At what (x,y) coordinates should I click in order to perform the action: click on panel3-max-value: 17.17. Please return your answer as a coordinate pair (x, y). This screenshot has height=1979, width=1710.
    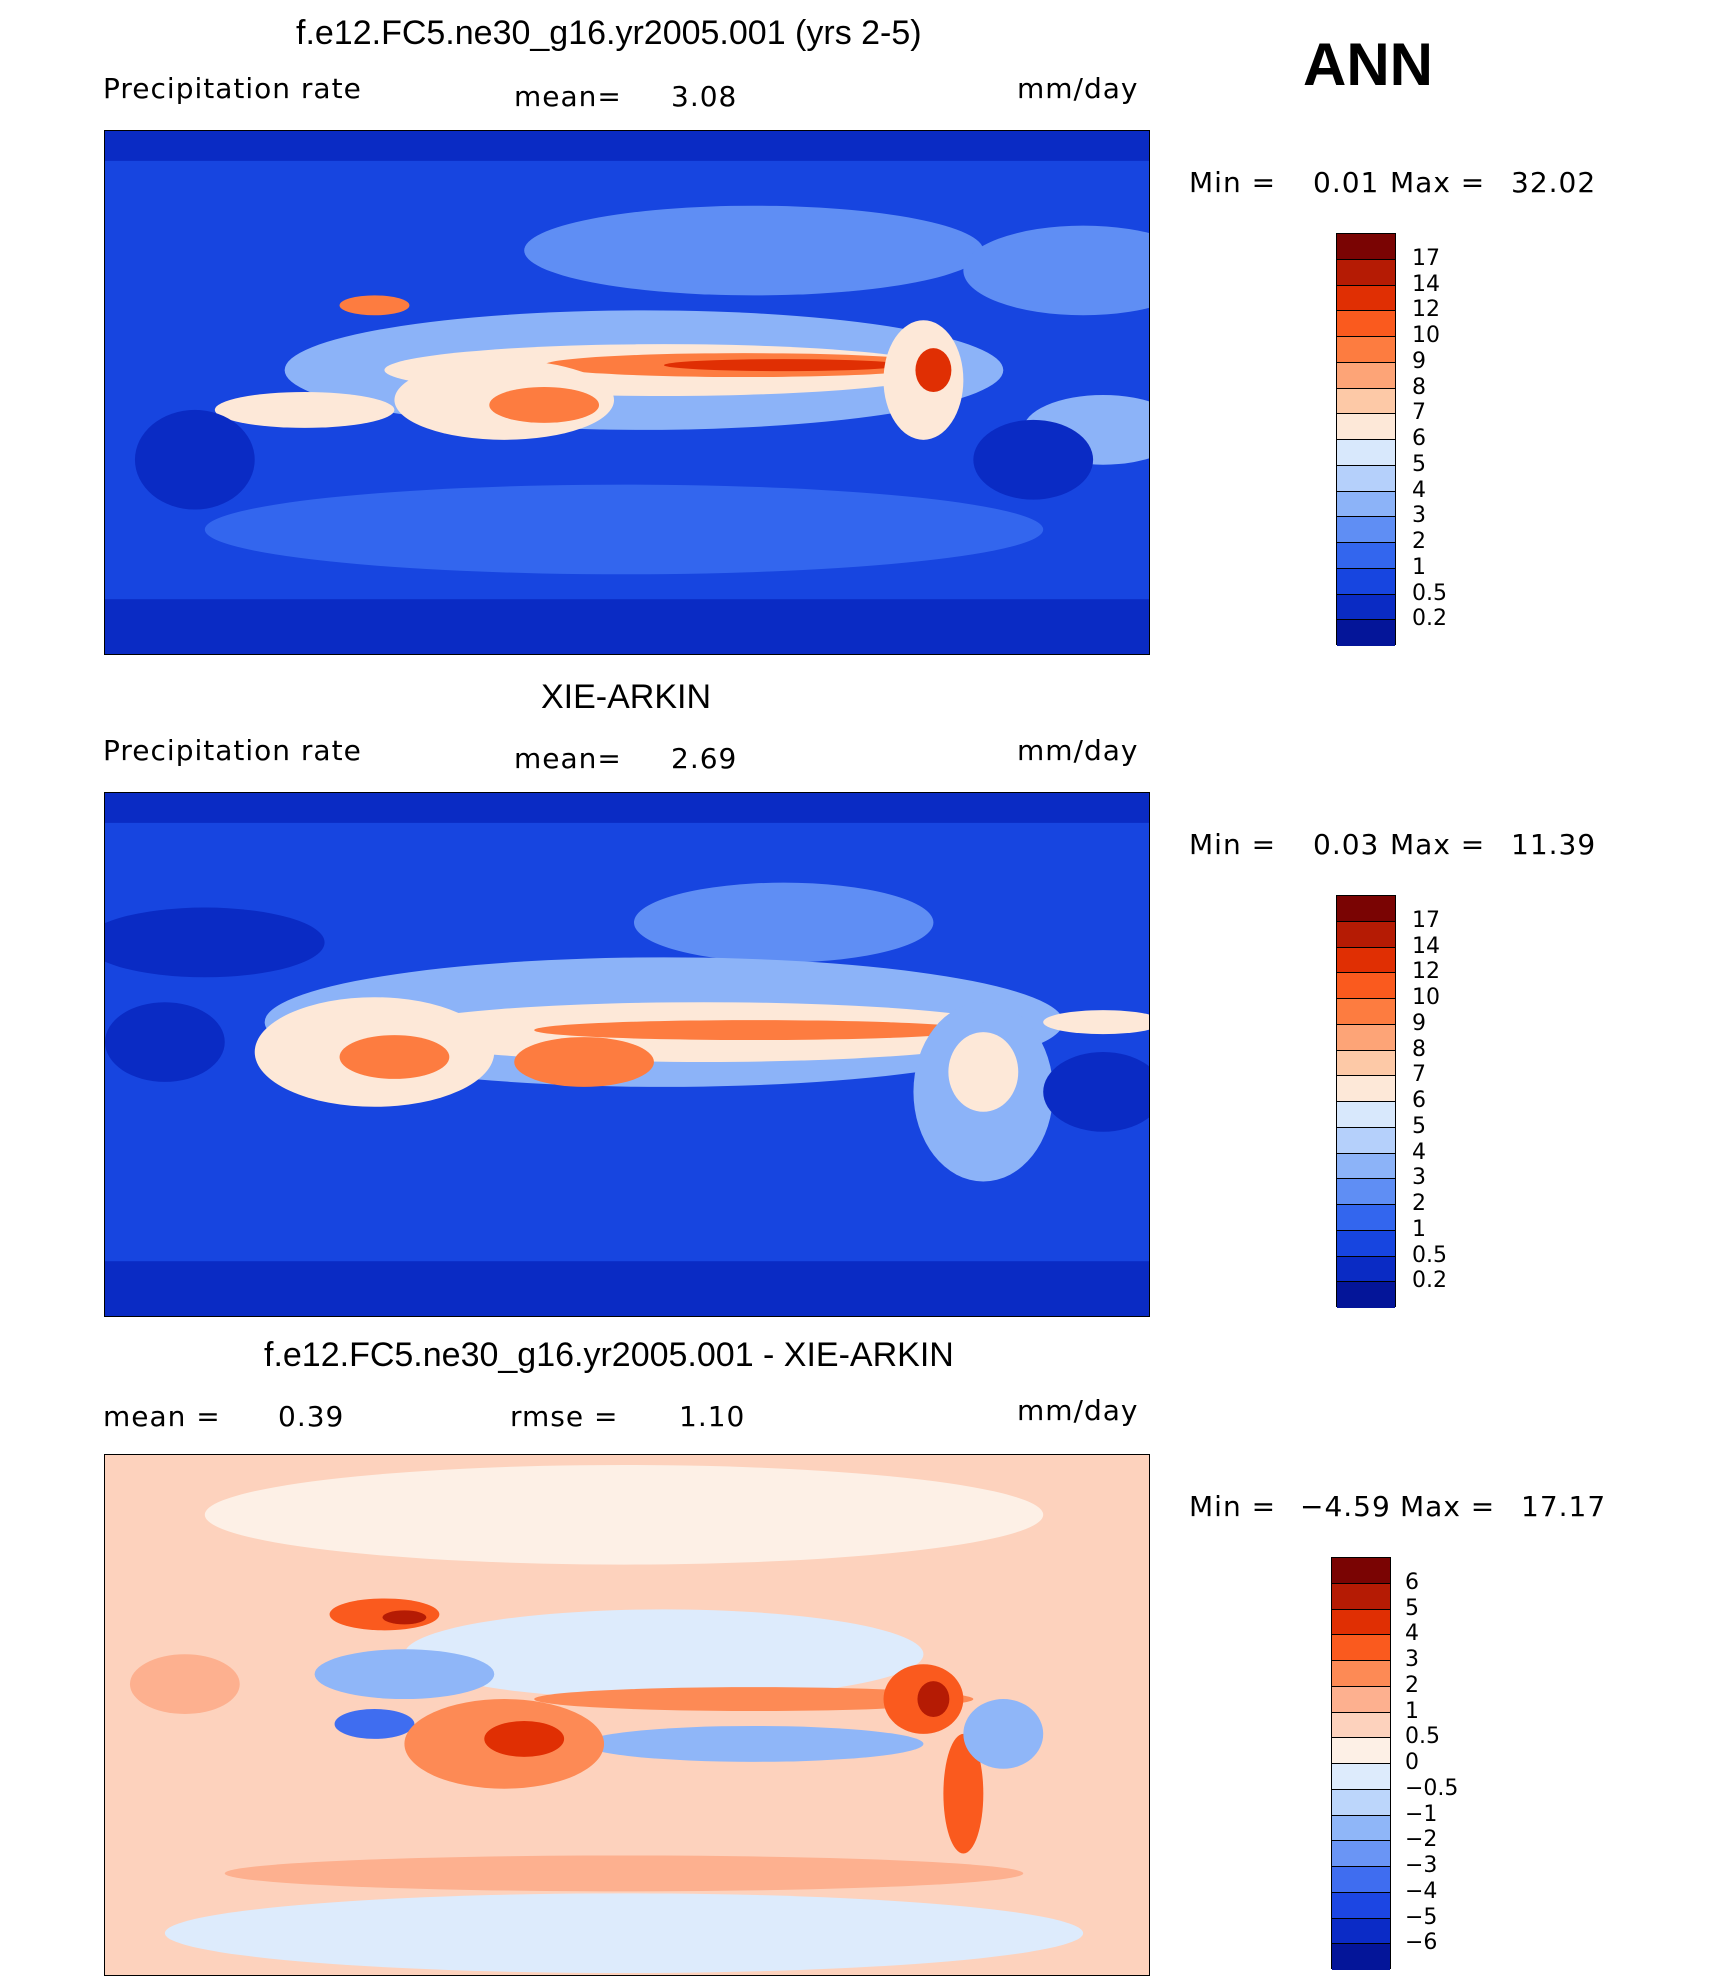
    Looking at the image, I should click on (1564, 1506).